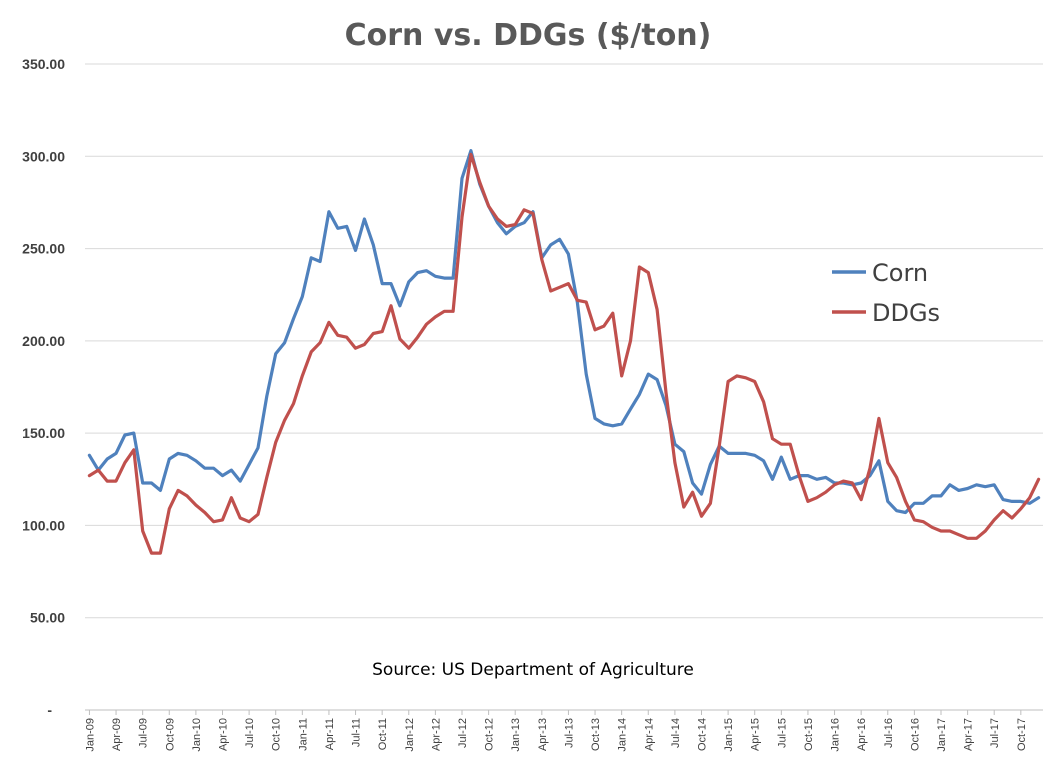 Image resolution: width=1056 pixels, height=765 pixels. I want to click on x-tick-label: Apr-10, so click(223, 734).